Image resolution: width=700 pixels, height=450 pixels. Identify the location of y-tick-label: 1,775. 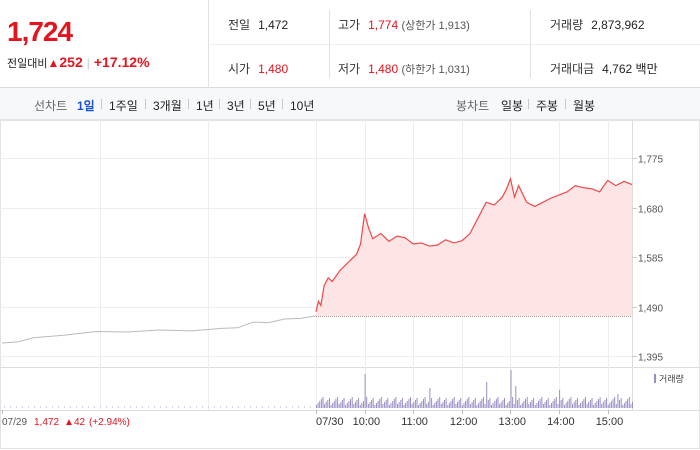
(650, 160).